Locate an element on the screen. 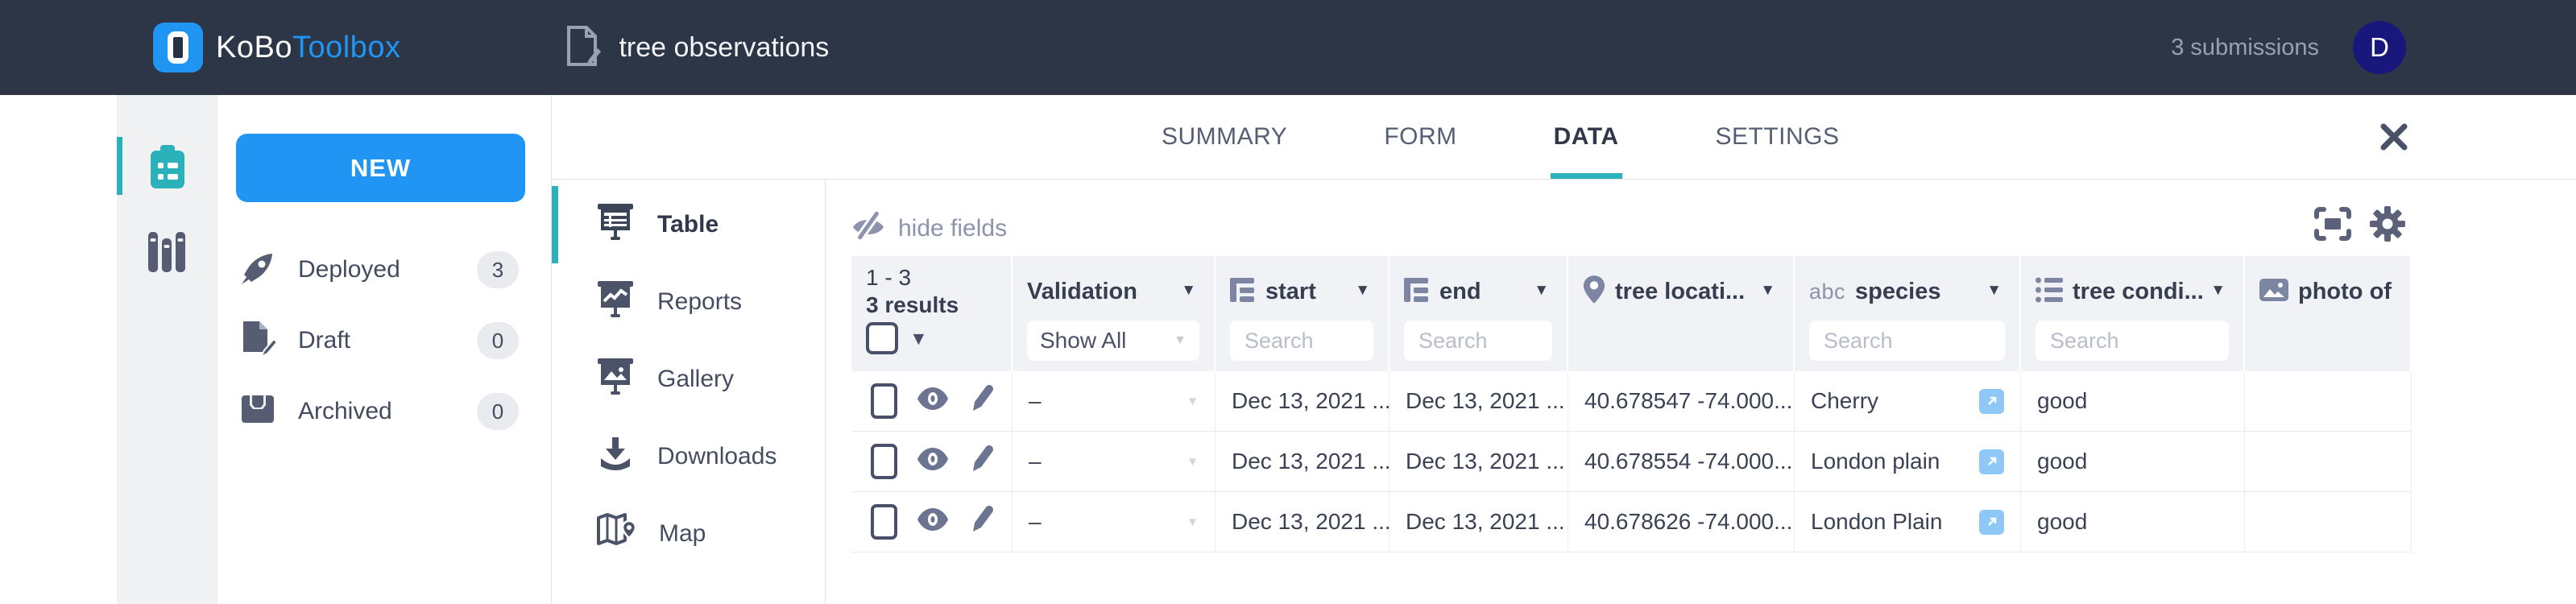  projects-panel: NEW Deployed 3 is located at coordinates (384, 349).